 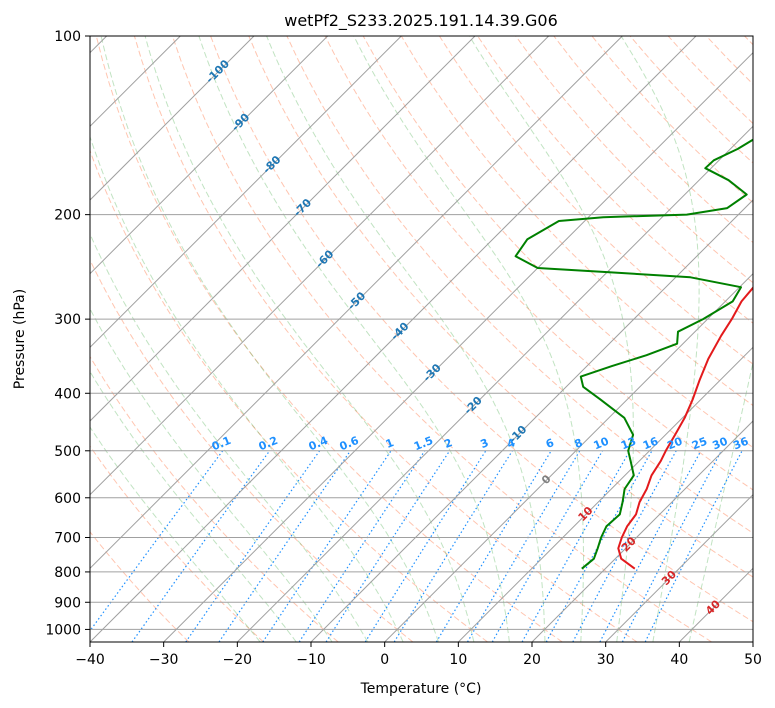 What do you see at coordinates (740, 444) in the screenshot?
I see `mixing-ratio-label: 36` at bounding box center [740, 444].